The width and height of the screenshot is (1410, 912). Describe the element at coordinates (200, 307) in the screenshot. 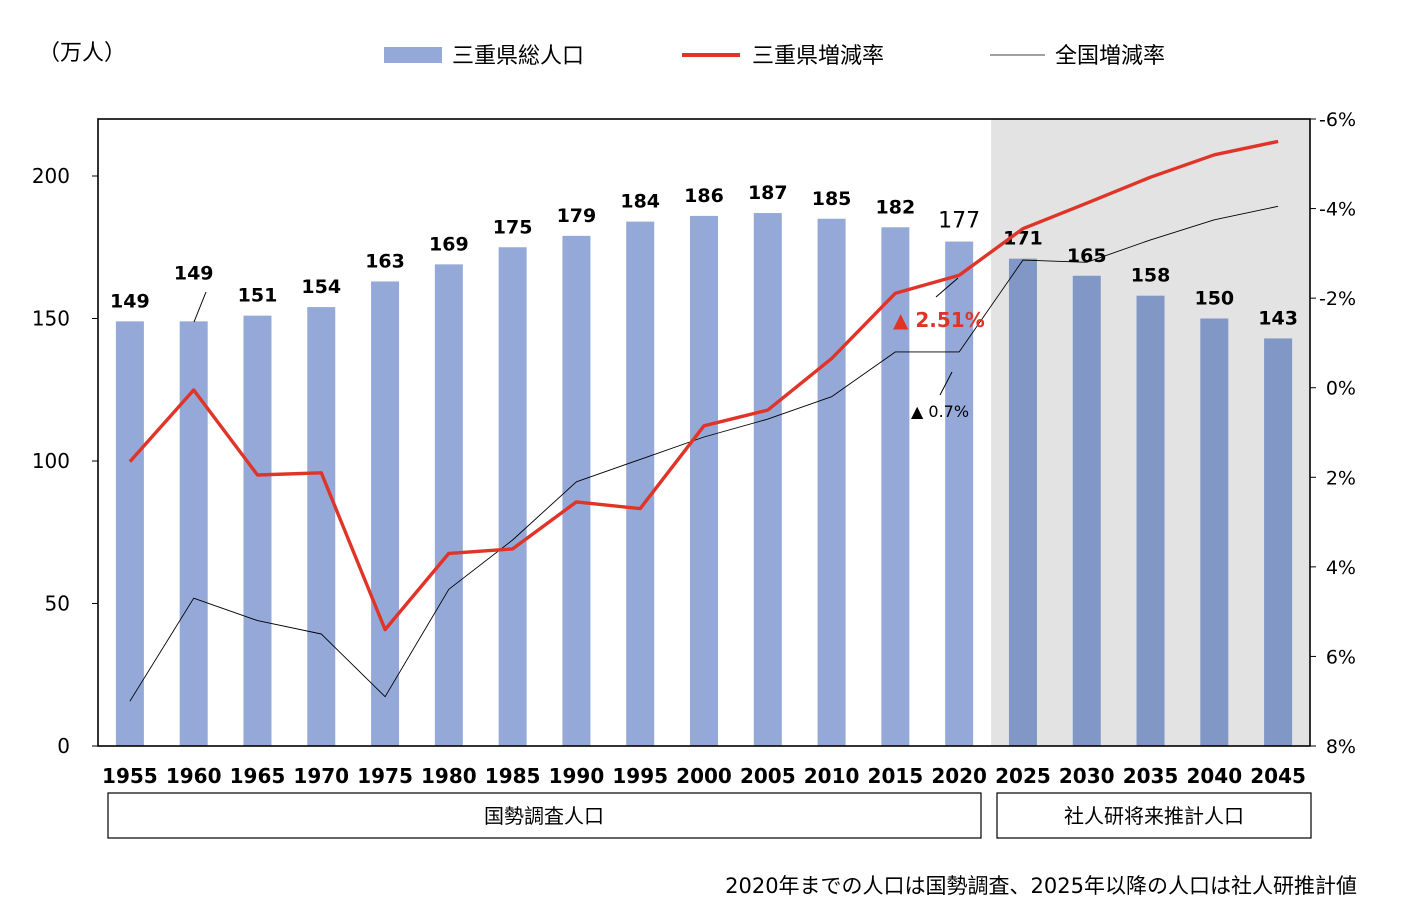

I see `callout-line-1960` at that location.